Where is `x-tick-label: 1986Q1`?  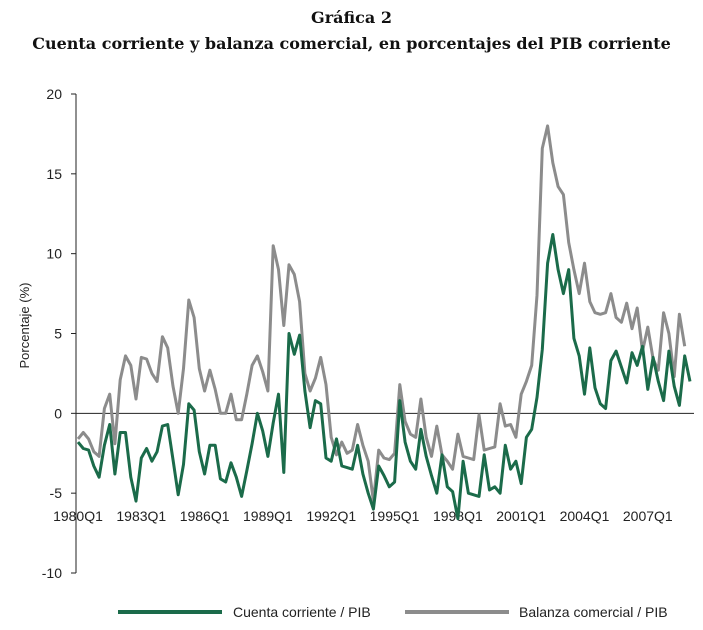
x-tick-label: 1986Q1 is located at coordinates (205, 516).